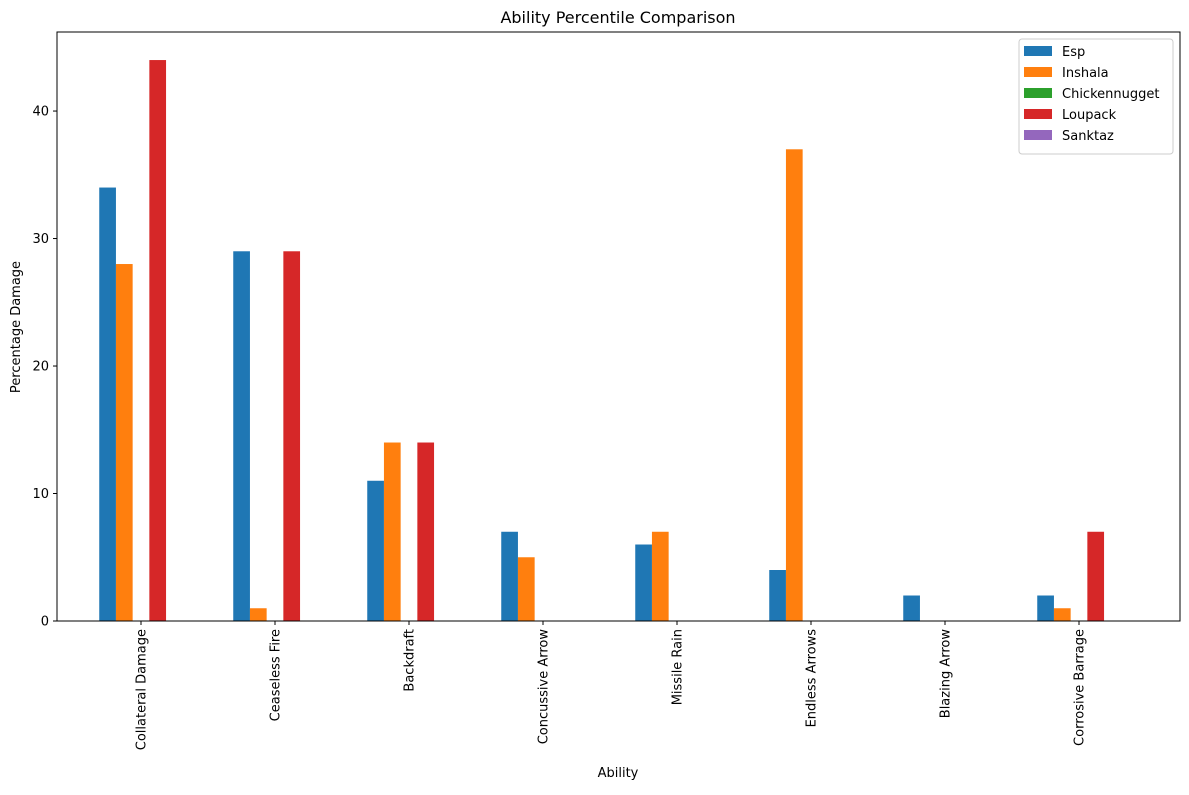  What do you see at coordinates (946, 674) in the screenshot?
I see `x-tick-label: Blazing Arrow` at bounding box center [946, 674].